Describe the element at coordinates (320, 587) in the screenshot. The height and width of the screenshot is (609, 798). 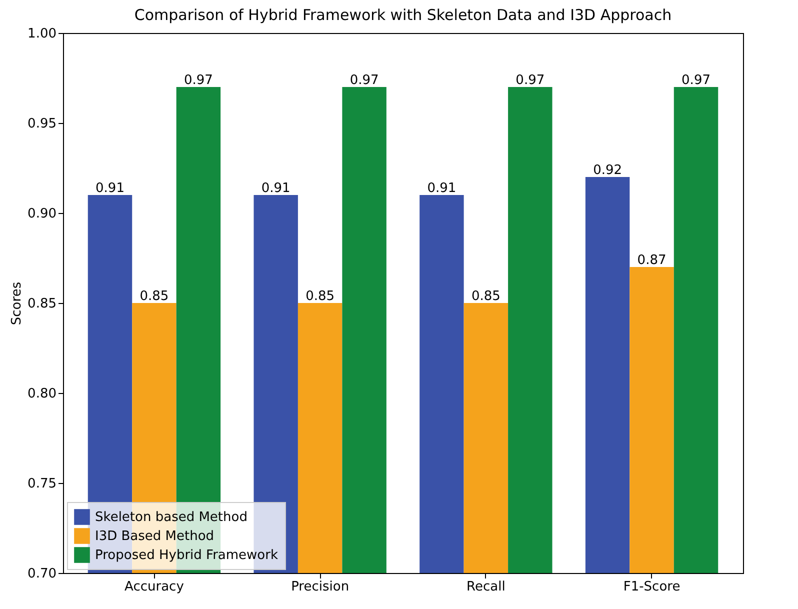
I see `x-tick-label: Precision` at that location.